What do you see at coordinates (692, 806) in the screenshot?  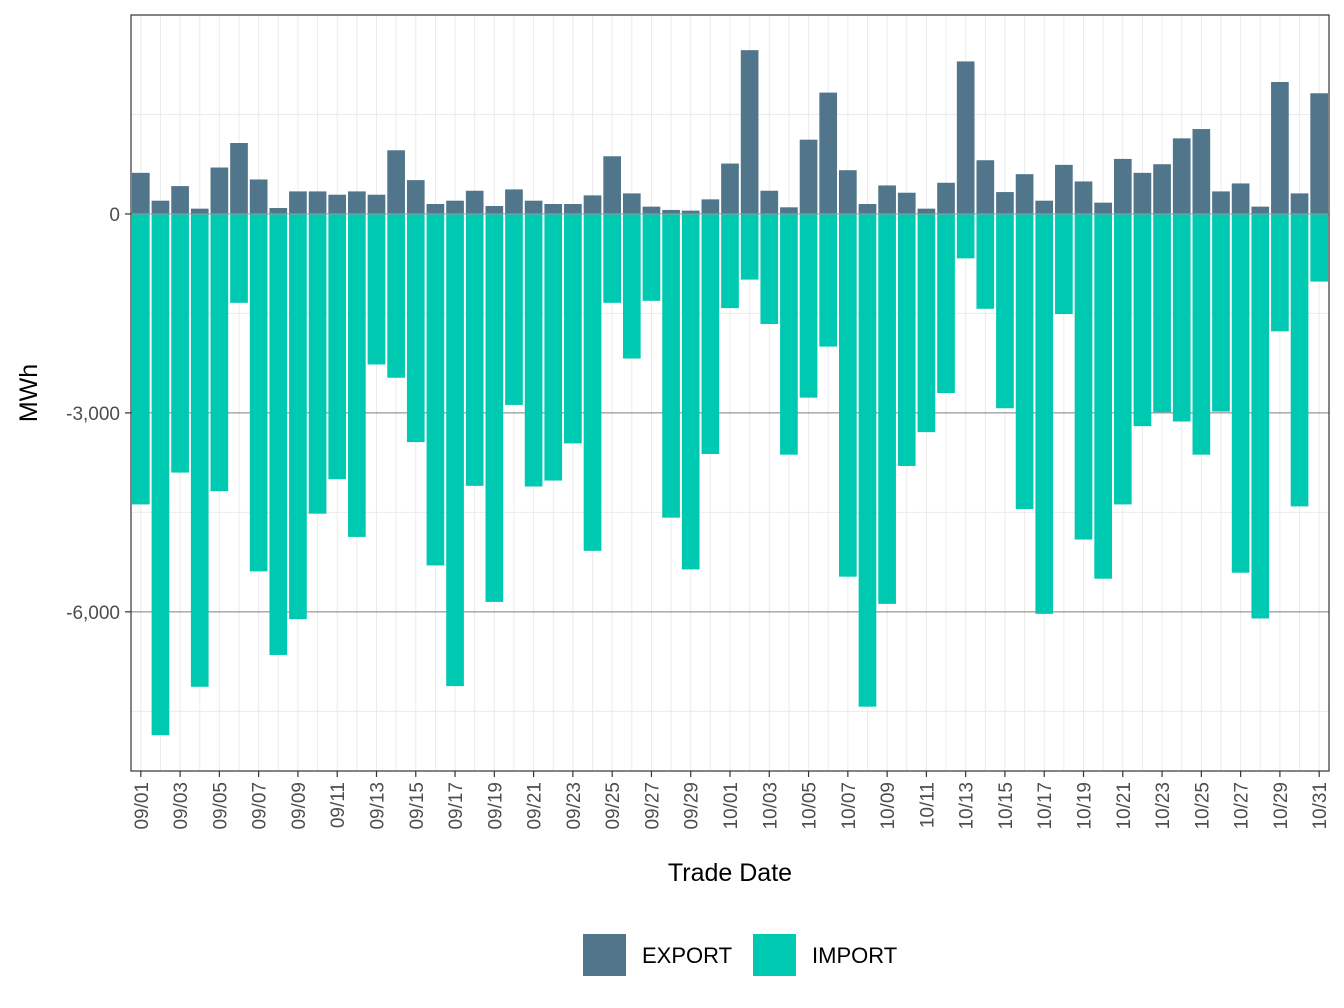 I see `x-tick-label: 09/29` at bounding box center [692, 806].